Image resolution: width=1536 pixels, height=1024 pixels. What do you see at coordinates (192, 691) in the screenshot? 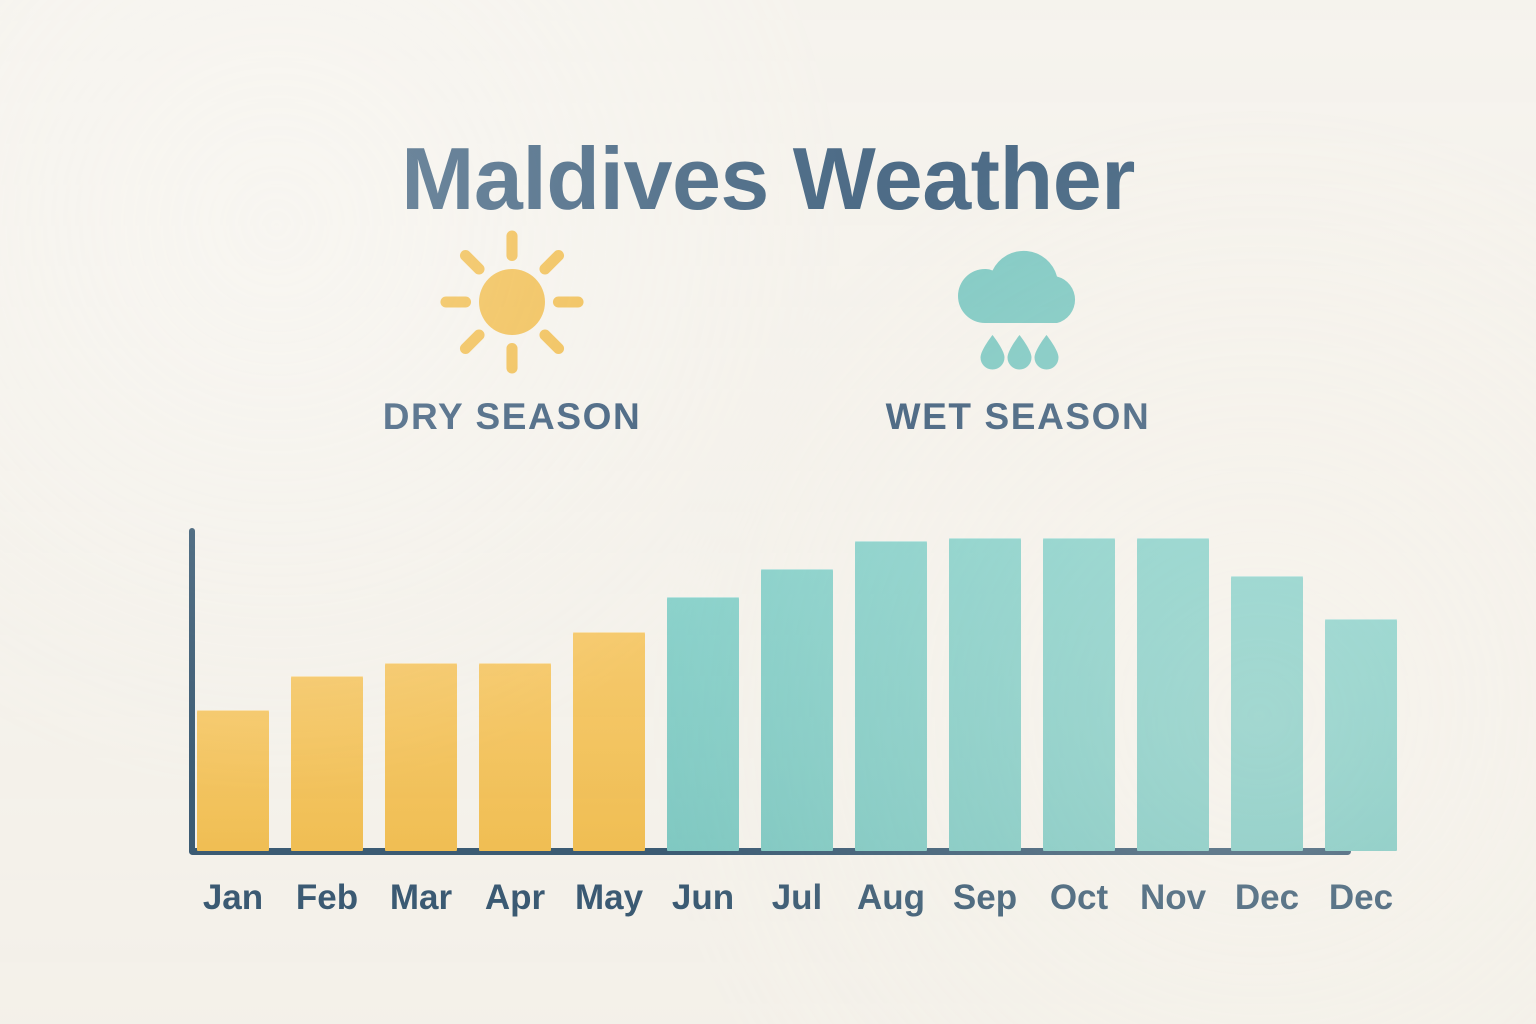
I see `y-axis-line` at bounding box center [192, 691].